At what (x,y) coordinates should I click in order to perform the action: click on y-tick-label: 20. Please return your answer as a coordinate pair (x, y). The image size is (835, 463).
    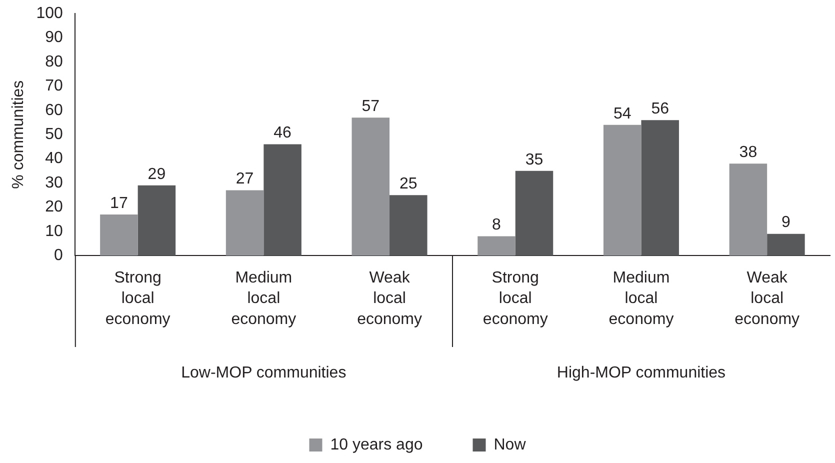
    Looking at the image, I should click on (54, 207).